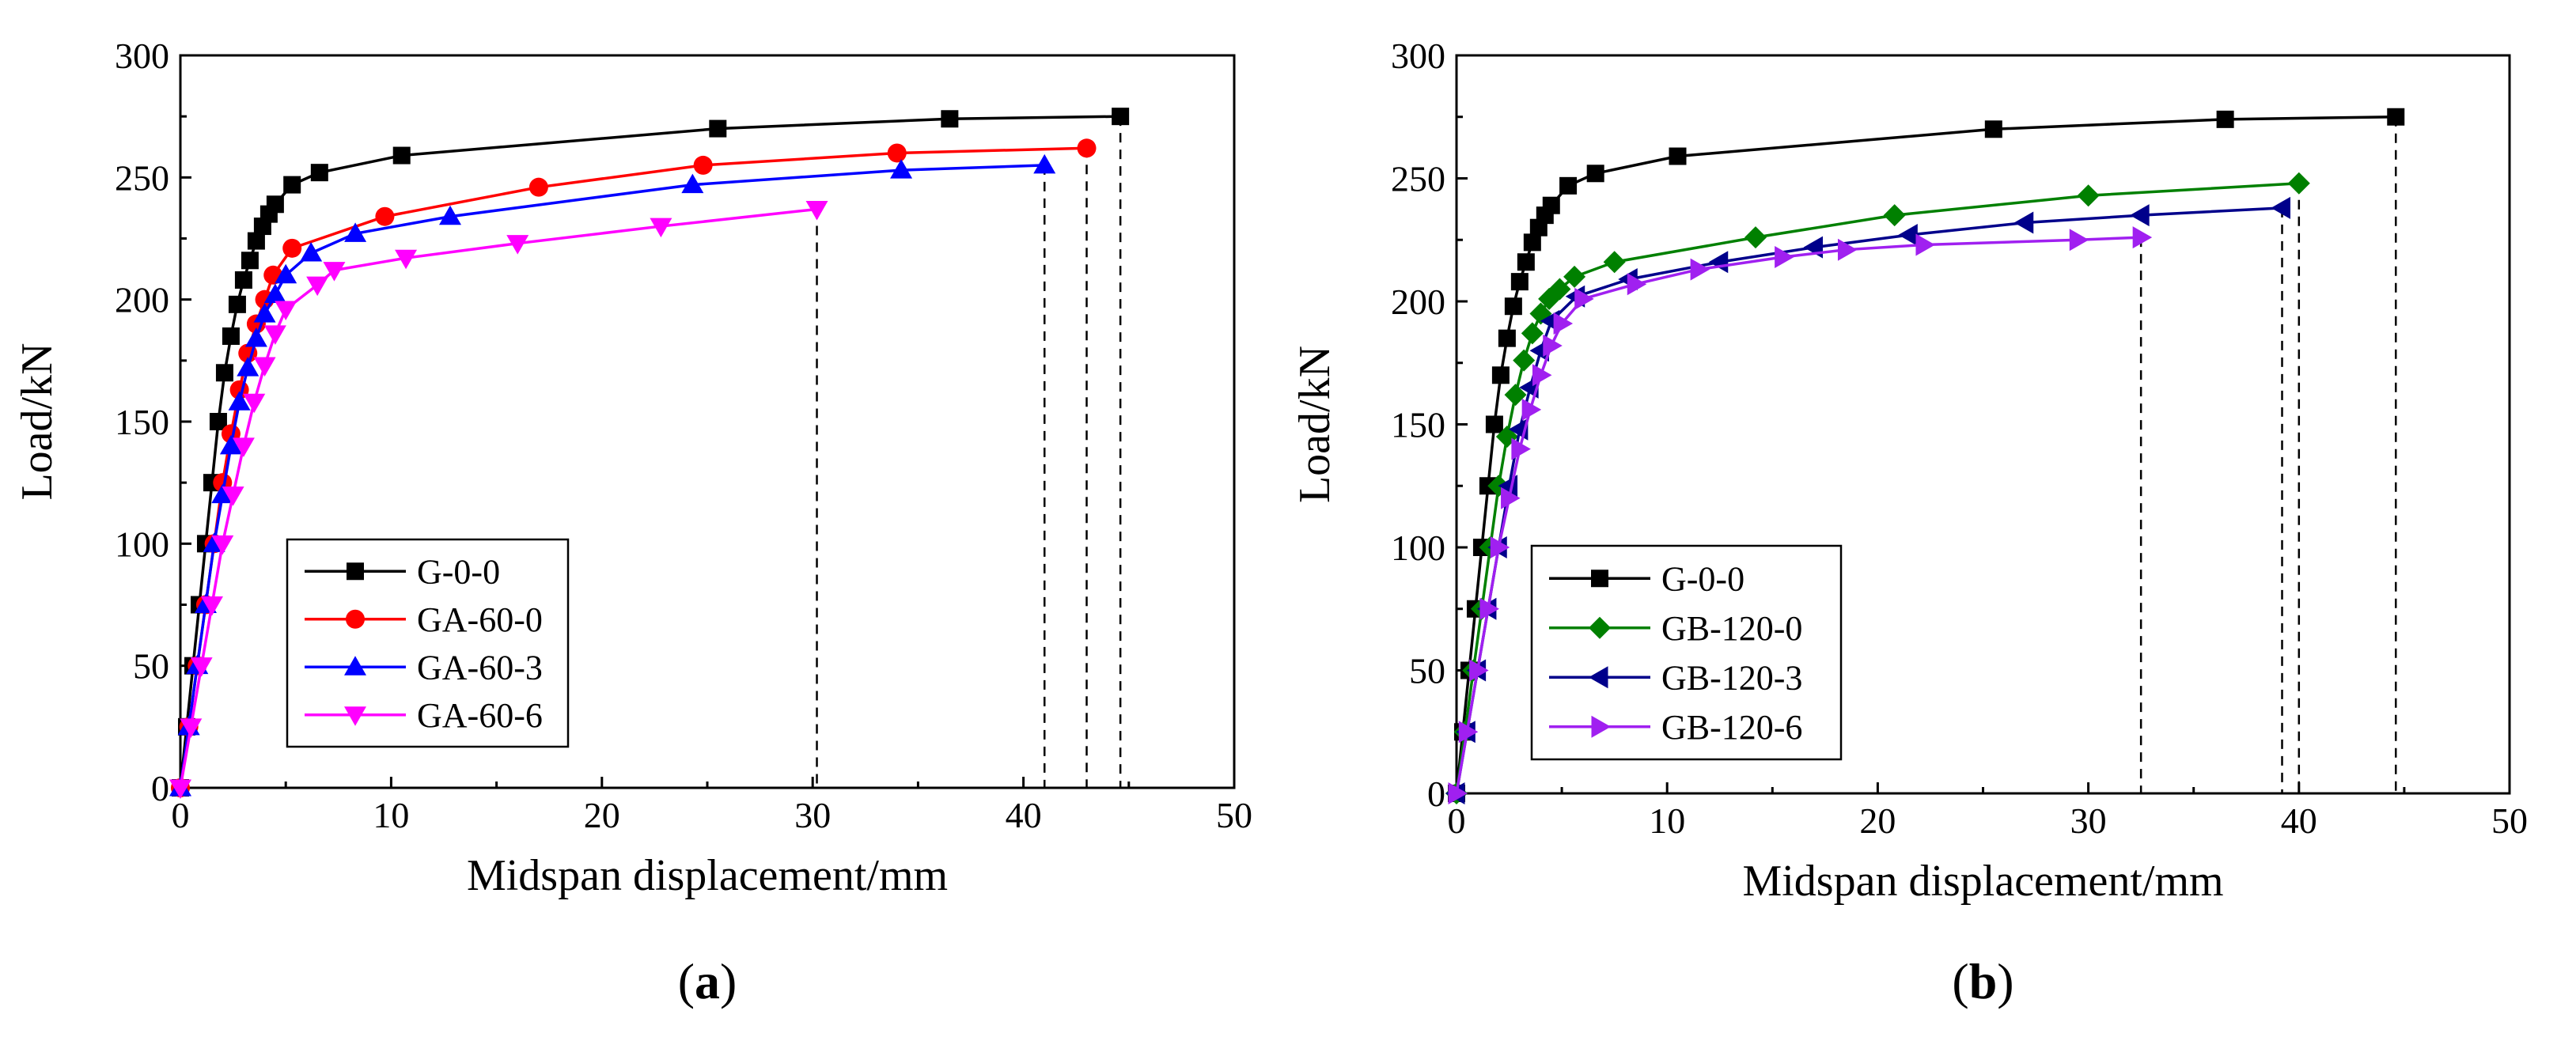 The width and height of the screenshot is (2576, 1037). Describe the element at coordinates (602, 815) in the screenshot. I see `x-tick-label: 20` at that location.